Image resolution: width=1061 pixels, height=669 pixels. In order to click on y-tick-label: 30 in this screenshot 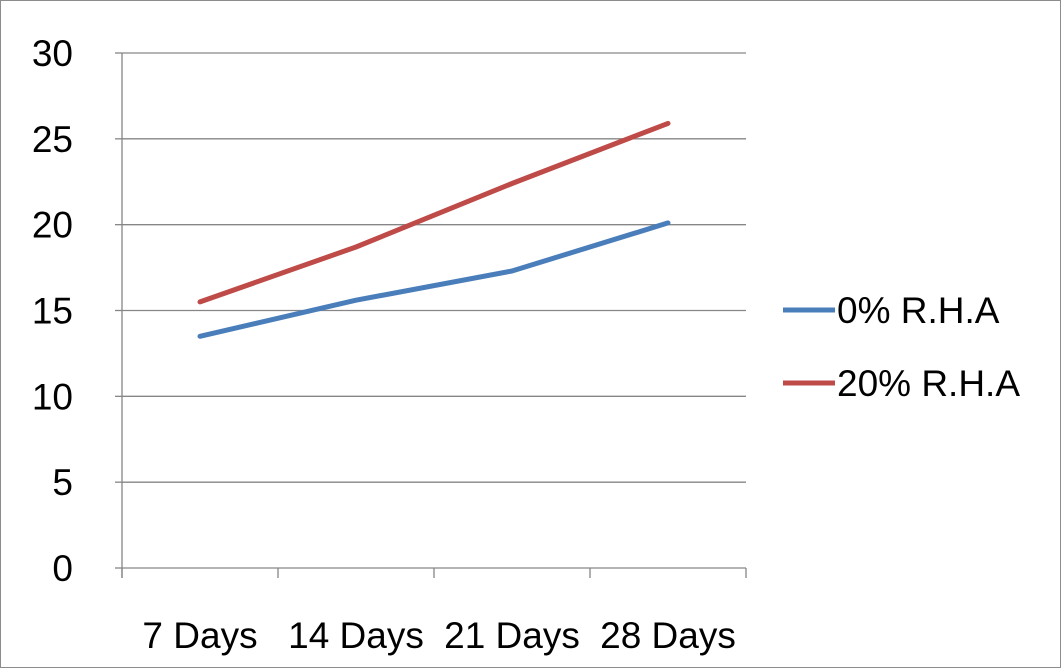, I will do `click(52, 53)`.